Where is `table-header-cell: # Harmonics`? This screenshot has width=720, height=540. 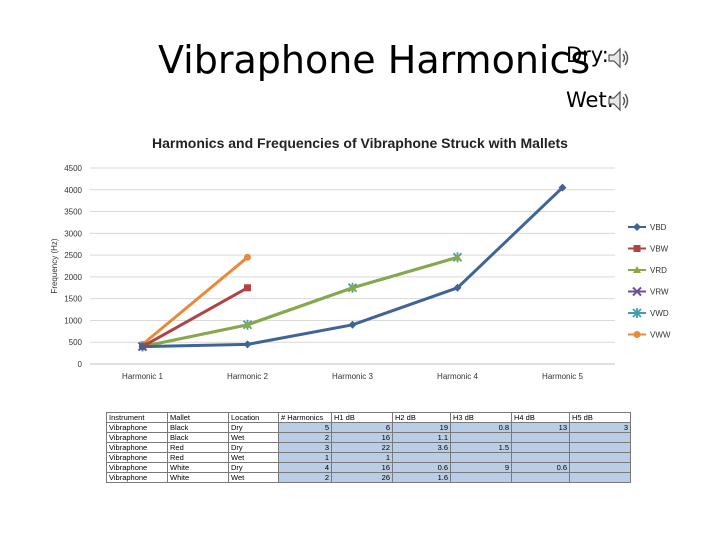 table-header-cell: # Harmonics is located at coordinates (305, 417).